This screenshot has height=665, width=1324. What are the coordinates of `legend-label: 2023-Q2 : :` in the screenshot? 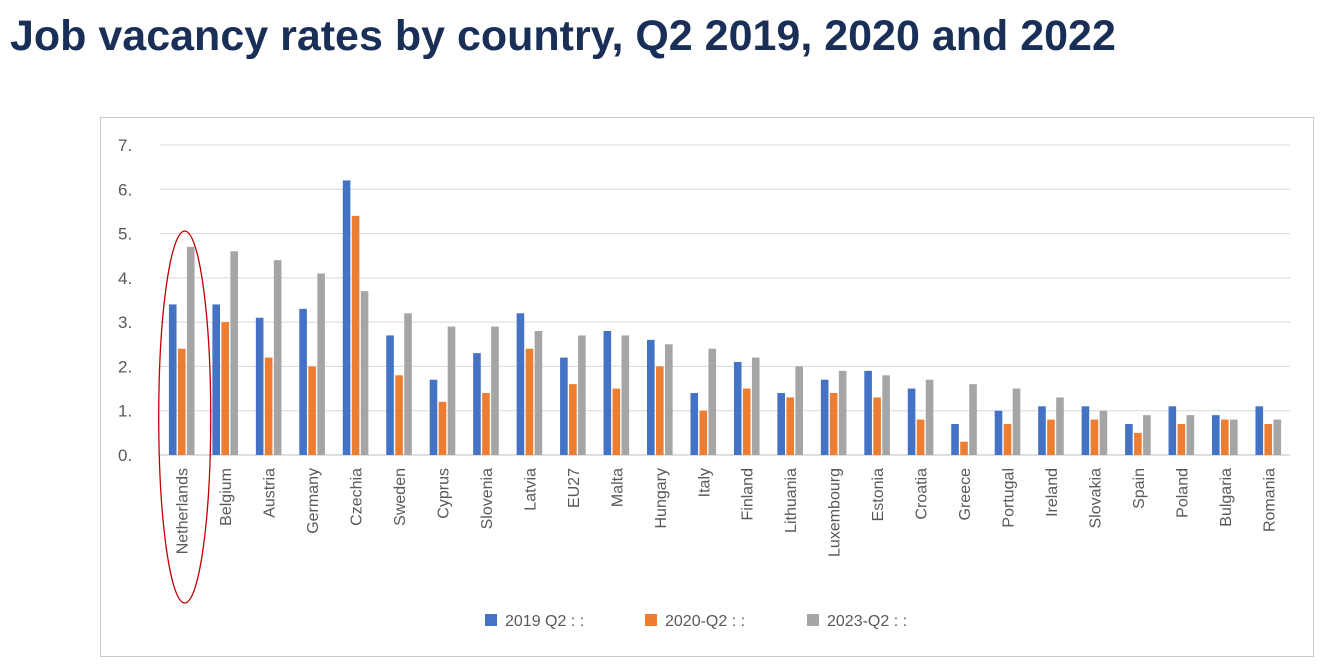 It's located at (867, 621).